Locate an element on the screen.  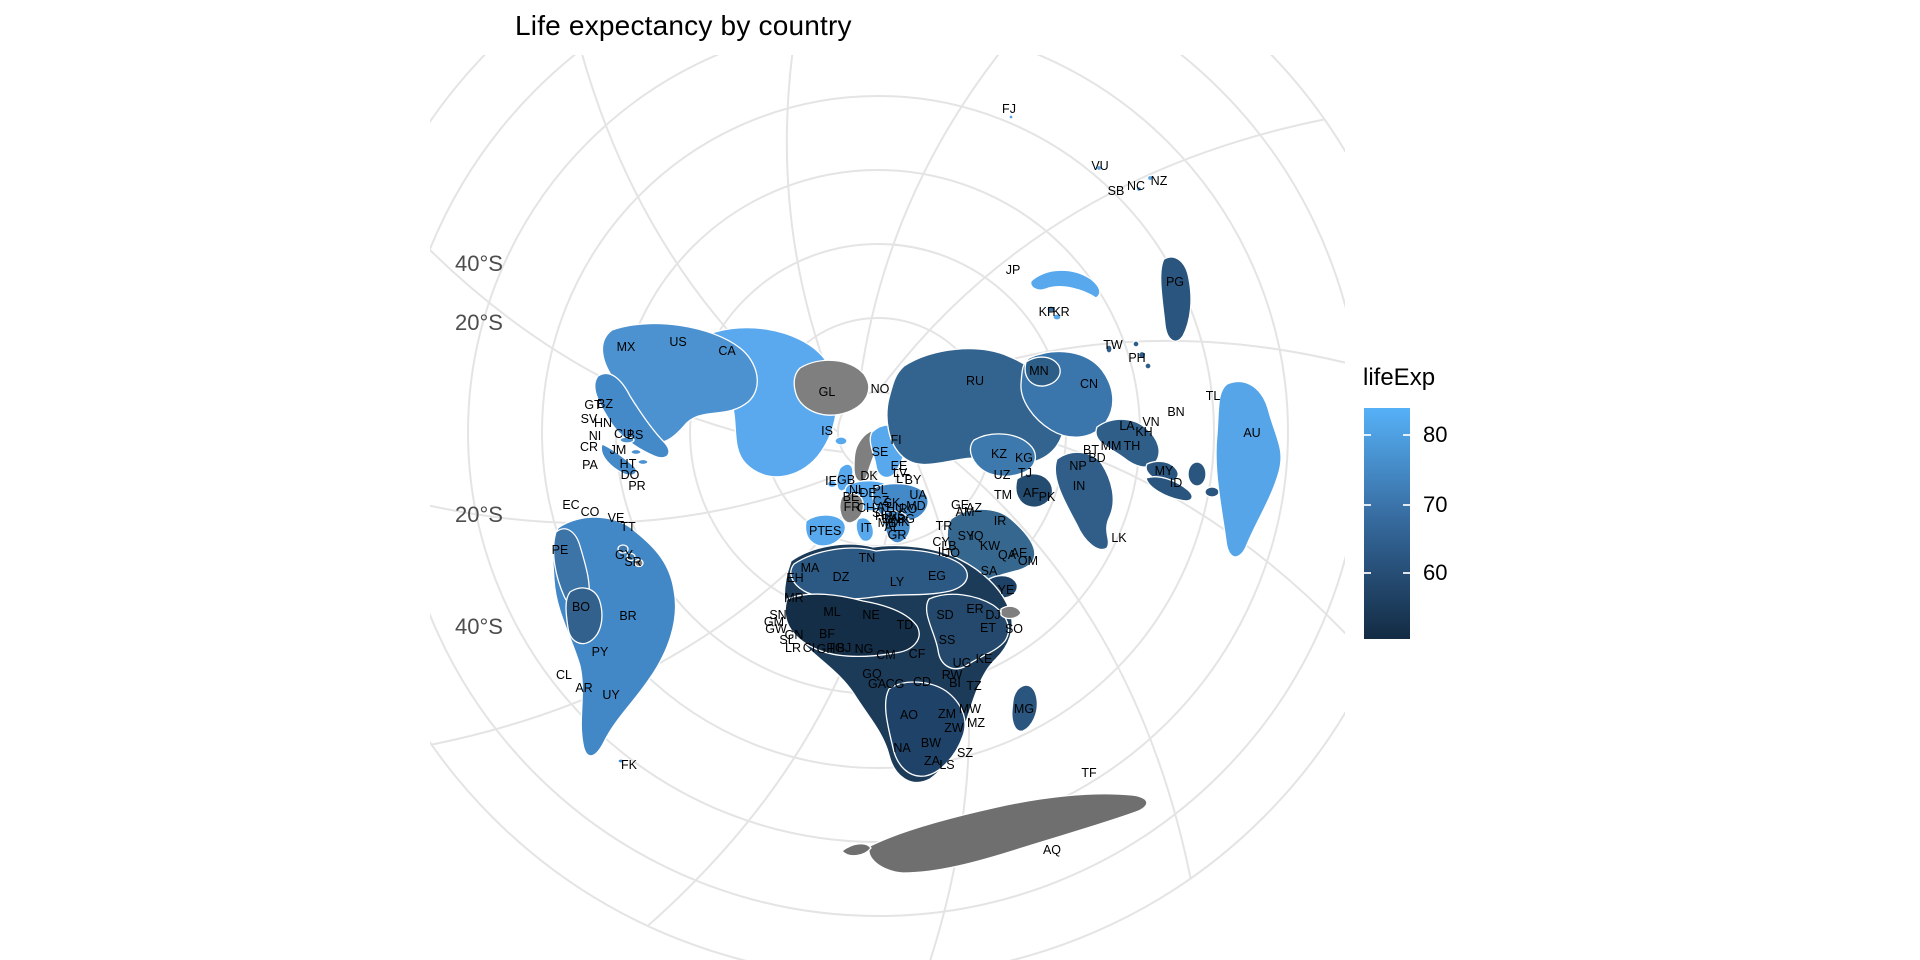
country-label-ru: RU is located at coordinates (975, 380).